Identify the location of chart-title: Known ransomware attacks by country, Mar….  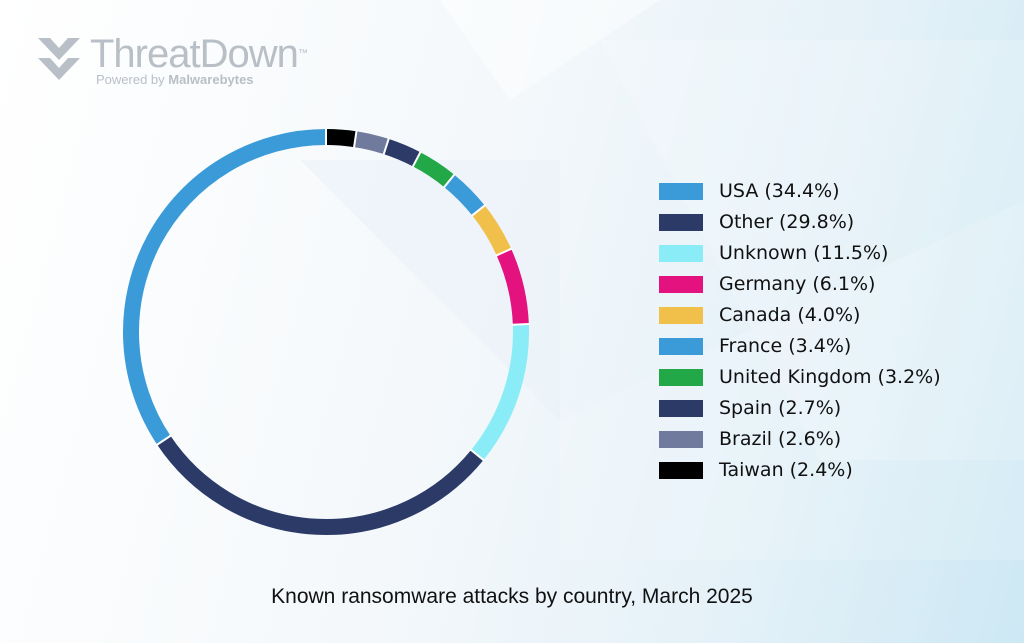
(512, 596).